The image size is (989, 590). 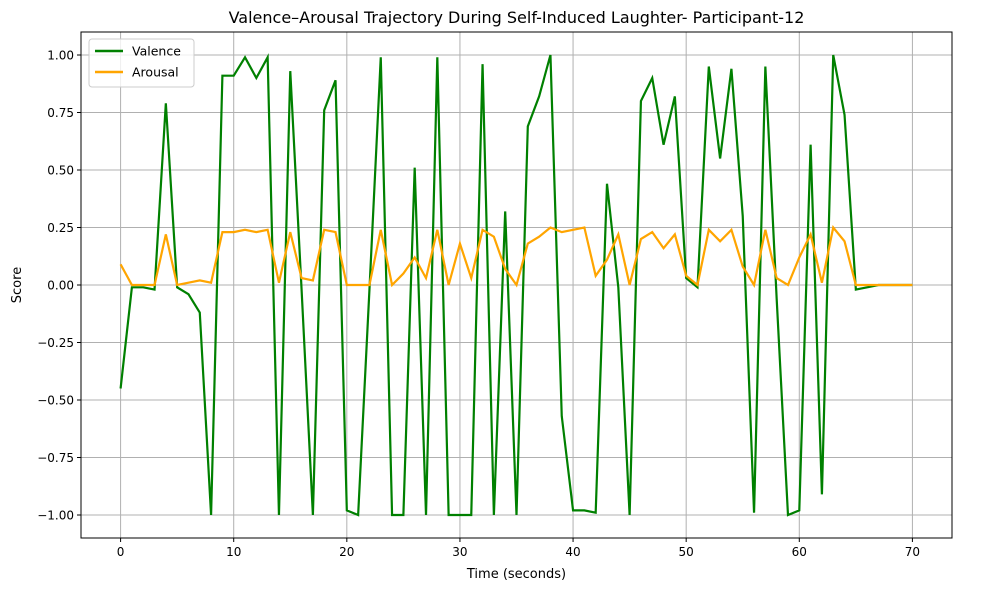 I want to click on y-axis-label: Score, so click(x=17, y=285).